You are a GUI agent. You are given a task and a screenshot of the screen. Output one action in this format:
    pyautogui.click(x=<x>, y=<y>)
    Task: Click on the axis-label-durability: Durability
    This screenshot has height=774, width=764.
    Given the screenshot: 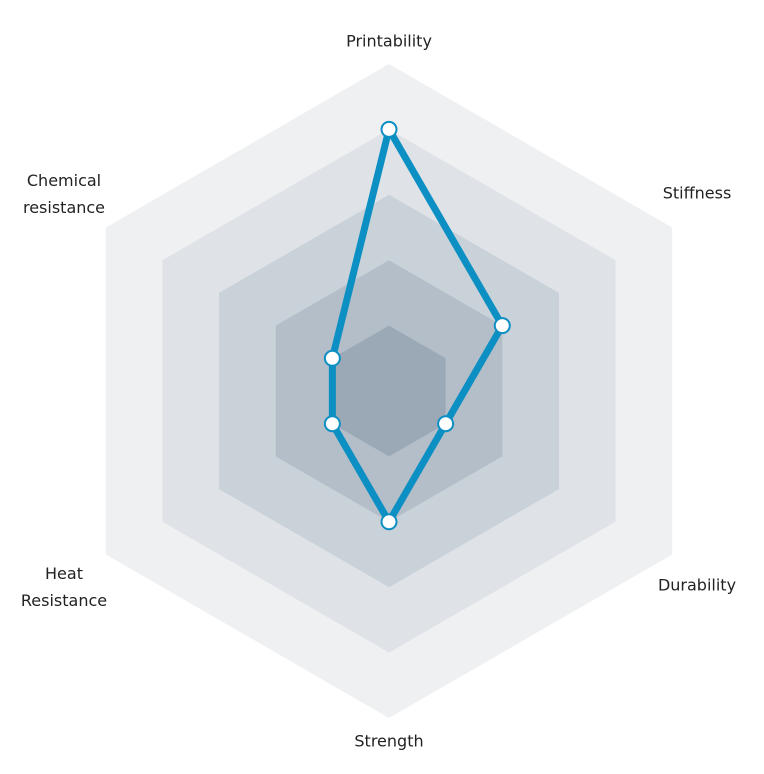 What is the action you would take?
    pyautogui.click(x=697, y=585)
    